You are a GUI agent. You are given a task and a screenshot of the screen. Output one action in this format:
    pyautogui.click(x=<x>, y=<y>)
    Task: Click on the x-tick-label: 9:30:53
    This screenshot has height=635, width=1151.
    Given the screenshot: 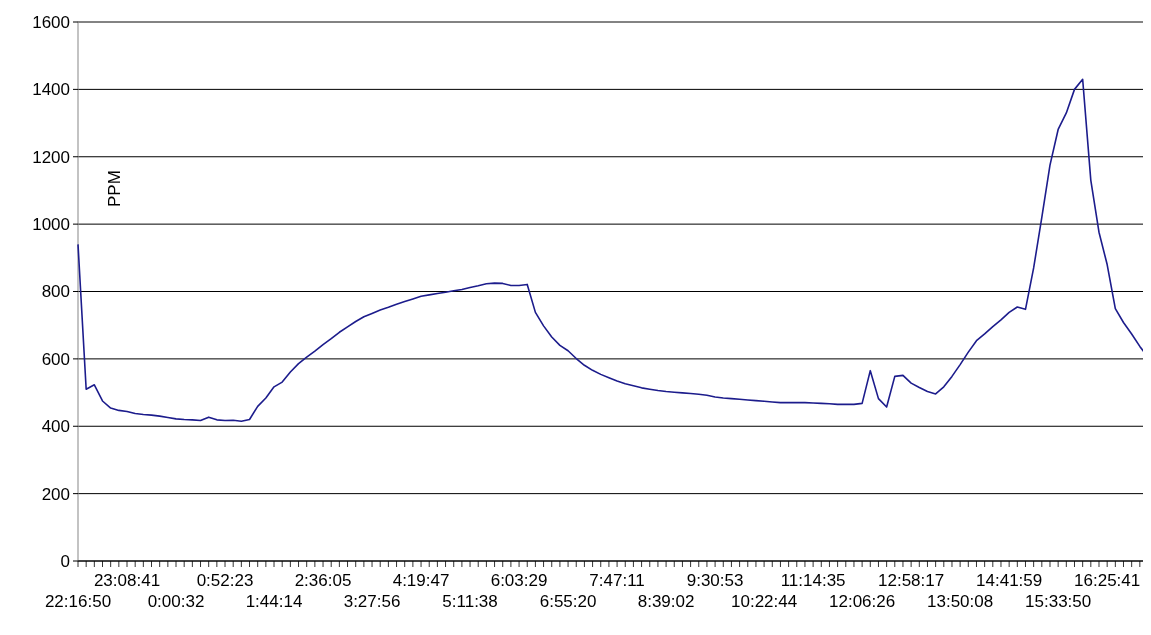 What is the action you would take?
    pyautogui.click(x=715, y=580)
    